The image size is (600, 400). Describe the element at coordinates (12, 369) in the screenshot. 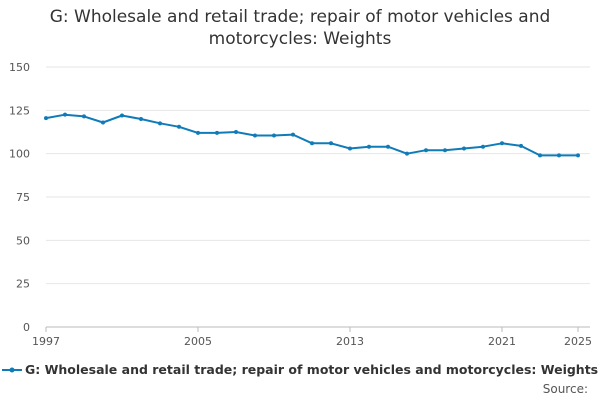

I see `legend-swatch-icon` at that location.